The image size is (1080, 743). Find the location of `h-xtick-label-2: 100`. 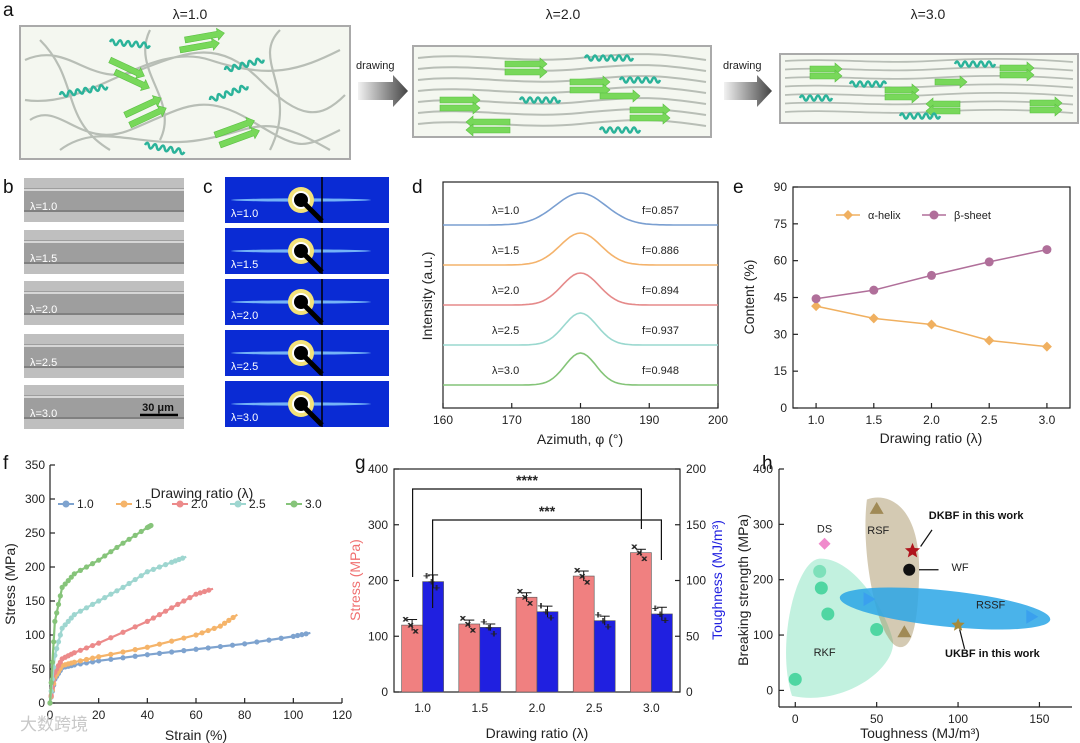

h-xtick-label-2: 100 is located at coordinates (958, 719).